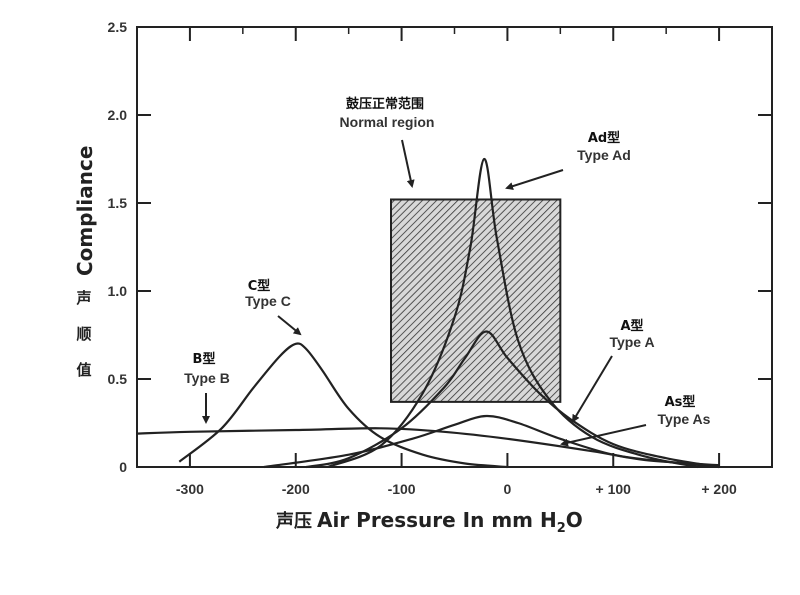  I want to click on y-tick-label: 1.0, so click(118, 291).